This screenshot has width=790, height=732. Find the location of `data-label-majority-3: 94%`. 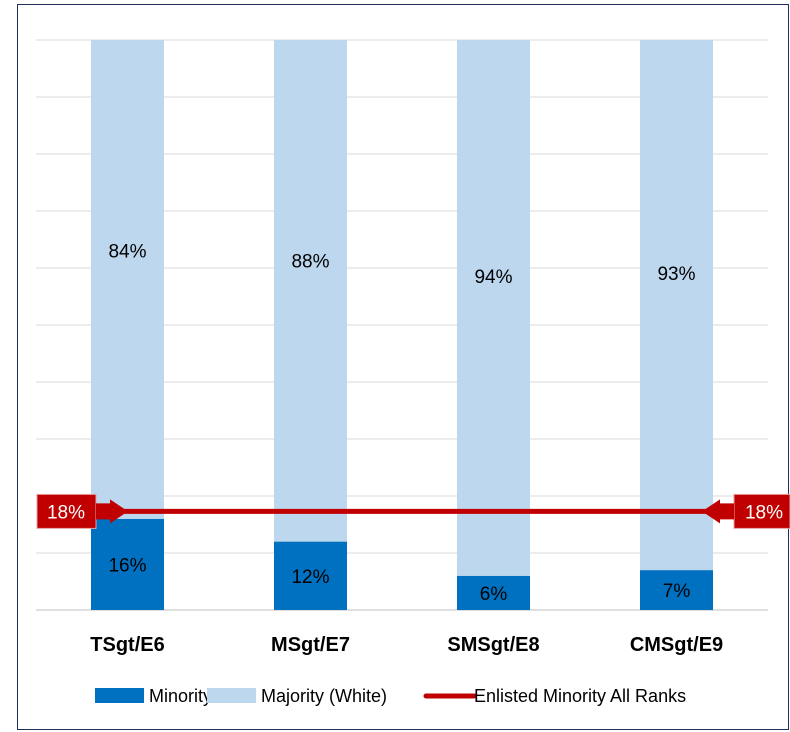

data-label-majority-3: 94% is located at coordinates (493, 277).